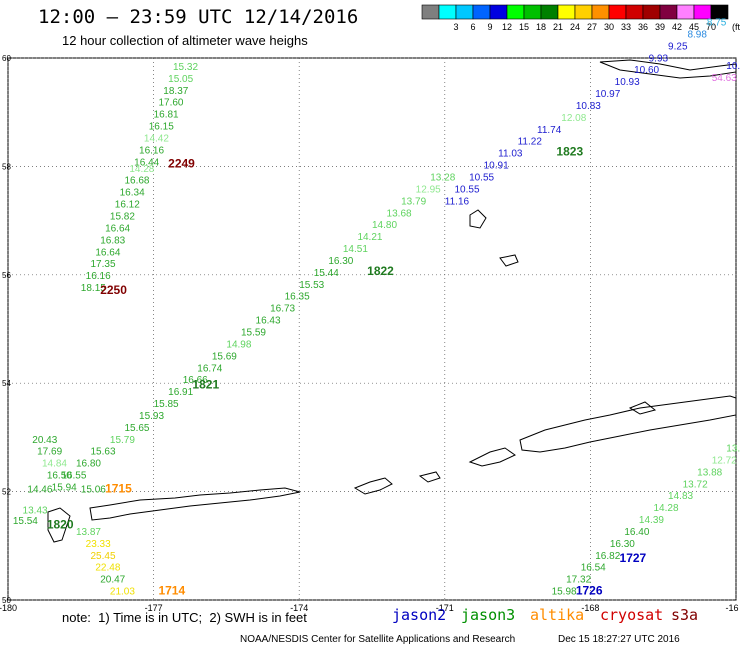 This screenshot has width=740, height=650. What do you see at coordinates (6, 58) in the screenshot?
I see `y-tick-label: 60` at bounding box center [6, 58].